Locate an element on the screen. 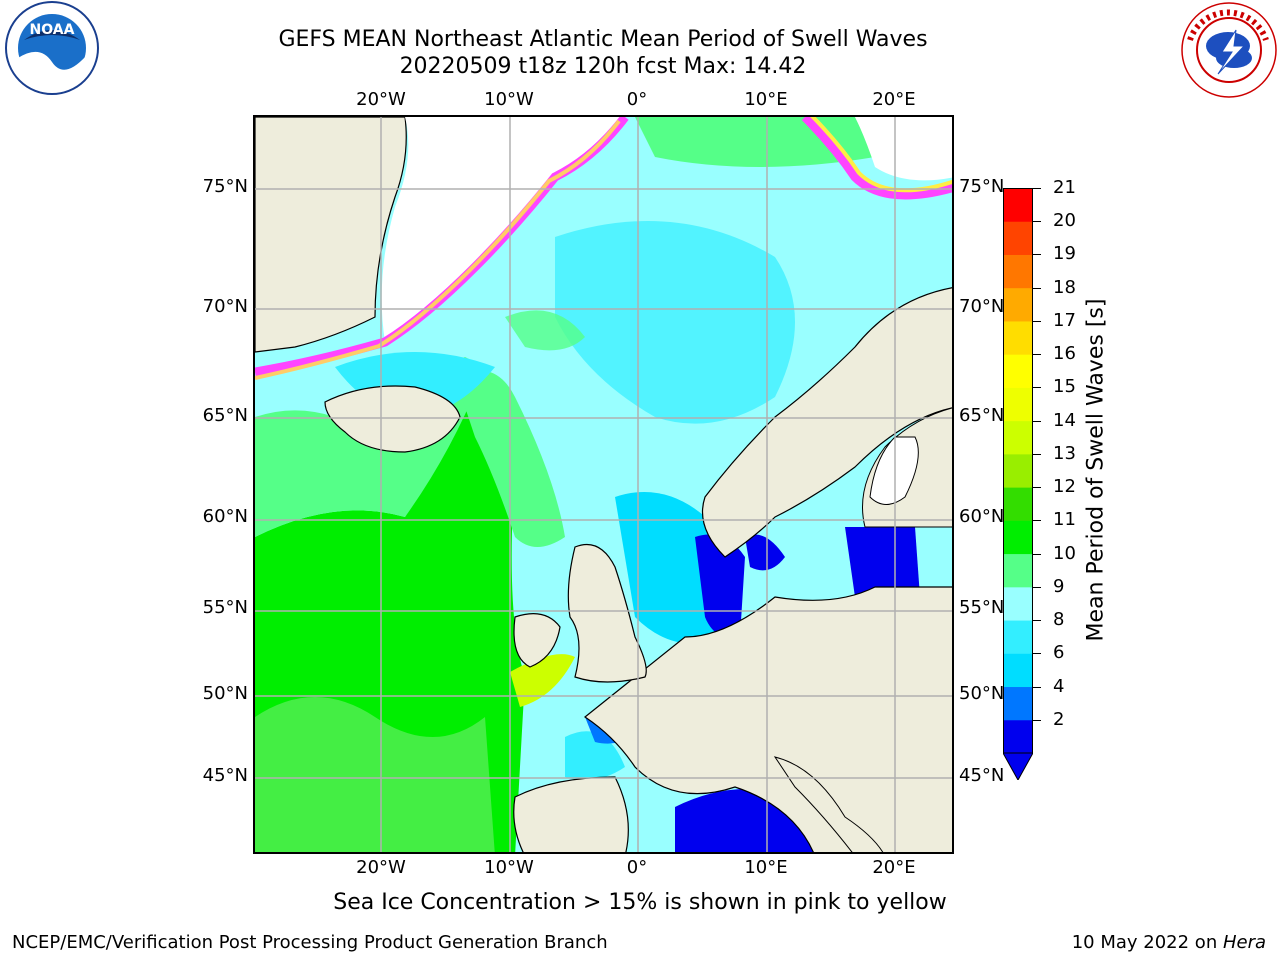 Image resolution: width=1280 pixels, height=960 pixels. colorbar-tick-label: 2 is located at coordinates (1059, 719).